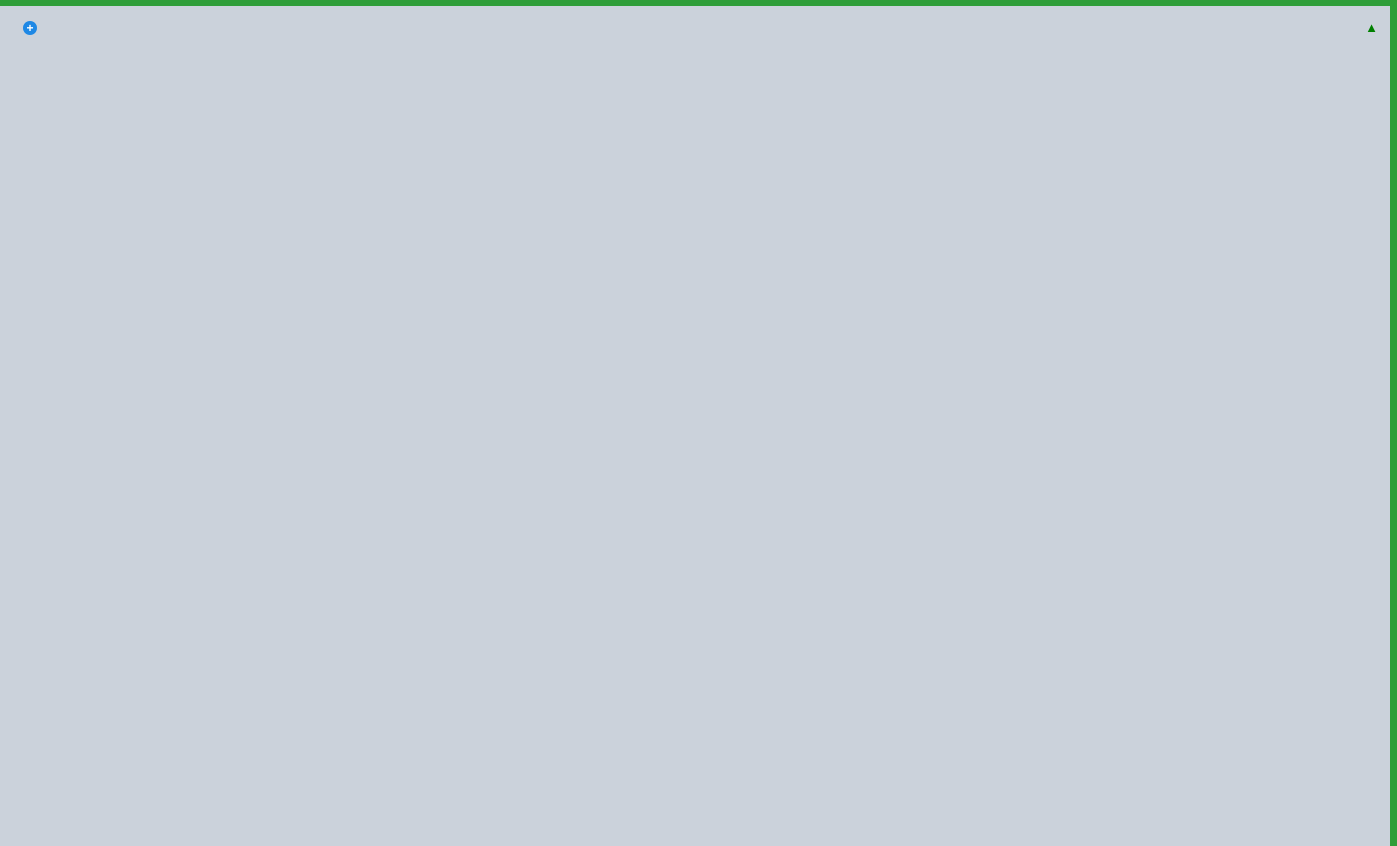  Describe the element at coordinates (30, 28) in the screenshot. I see `add-chart-plus-icon: +` at that location.